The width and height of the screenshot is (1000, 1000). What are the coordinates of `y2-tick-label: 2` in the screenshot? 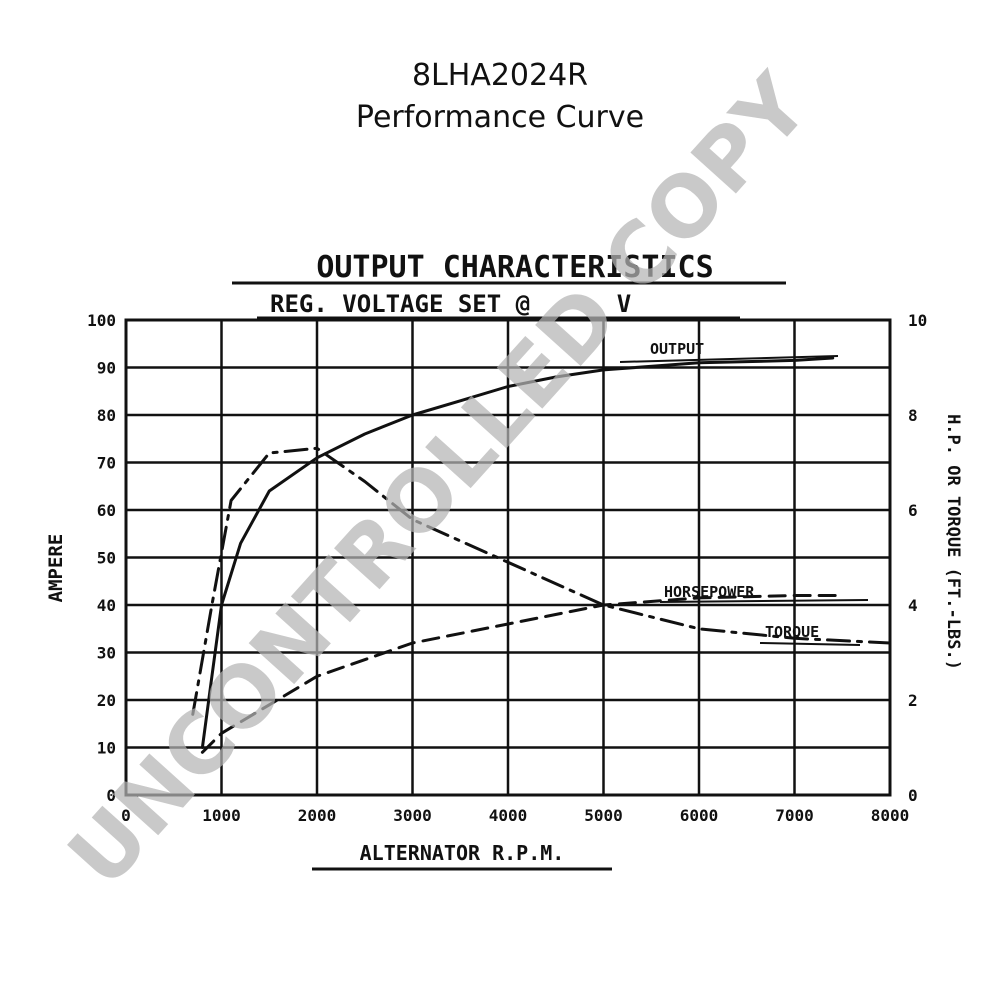 It's located at (913, 700).